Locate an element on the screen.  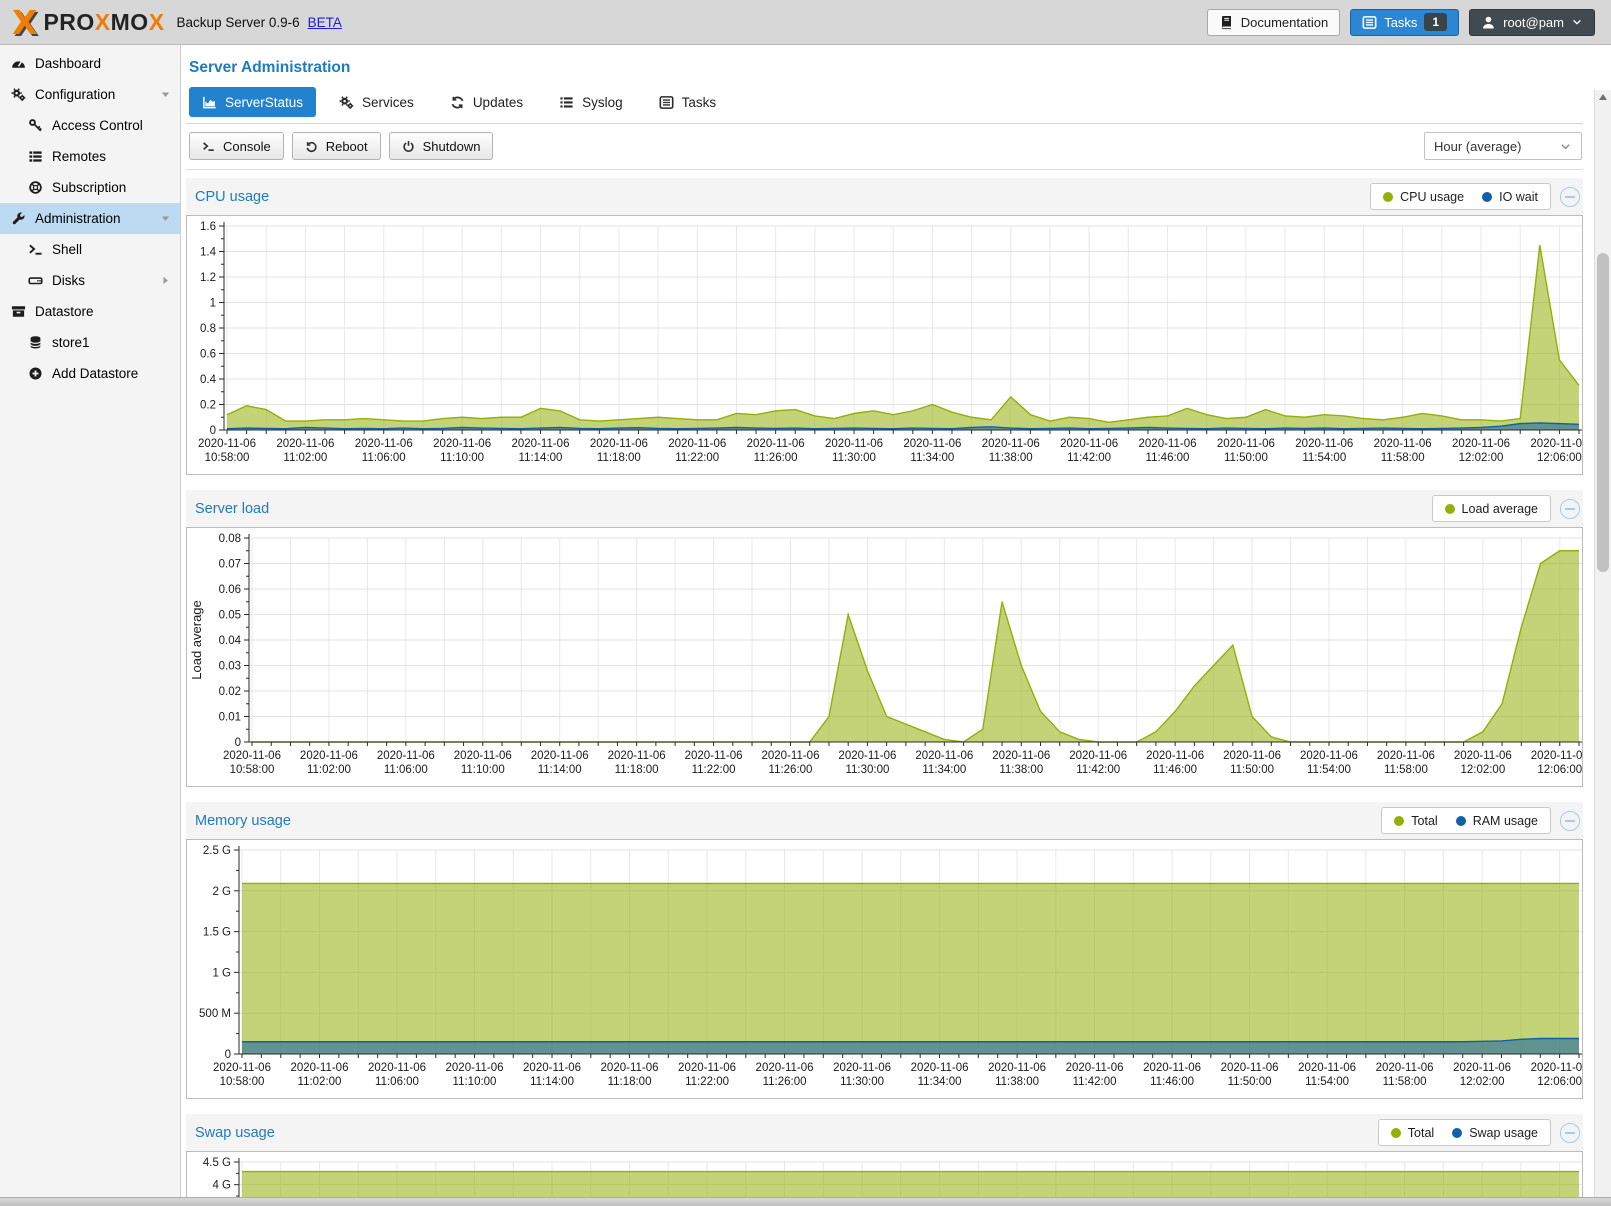
legend-item-swap-usage: Swap usage is located at coordinates (1495, 1133).